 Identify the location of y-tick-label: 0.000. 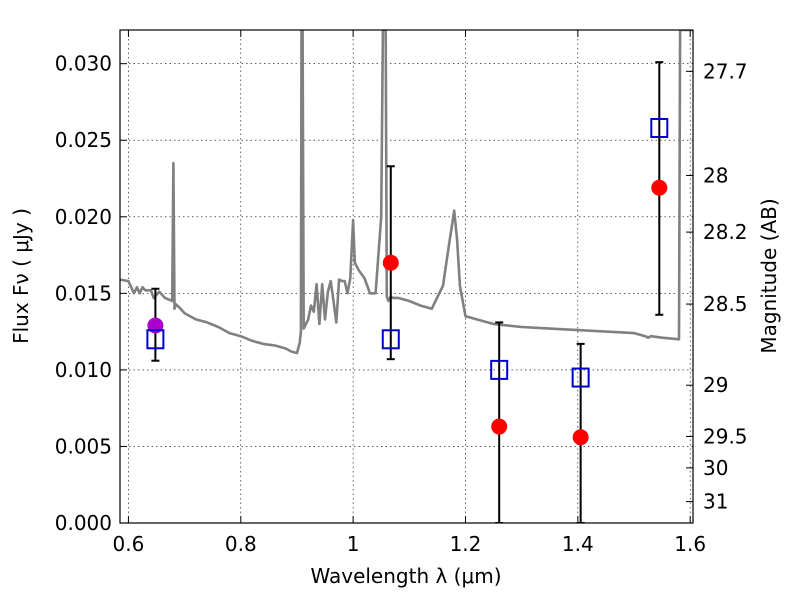
(83, 523).